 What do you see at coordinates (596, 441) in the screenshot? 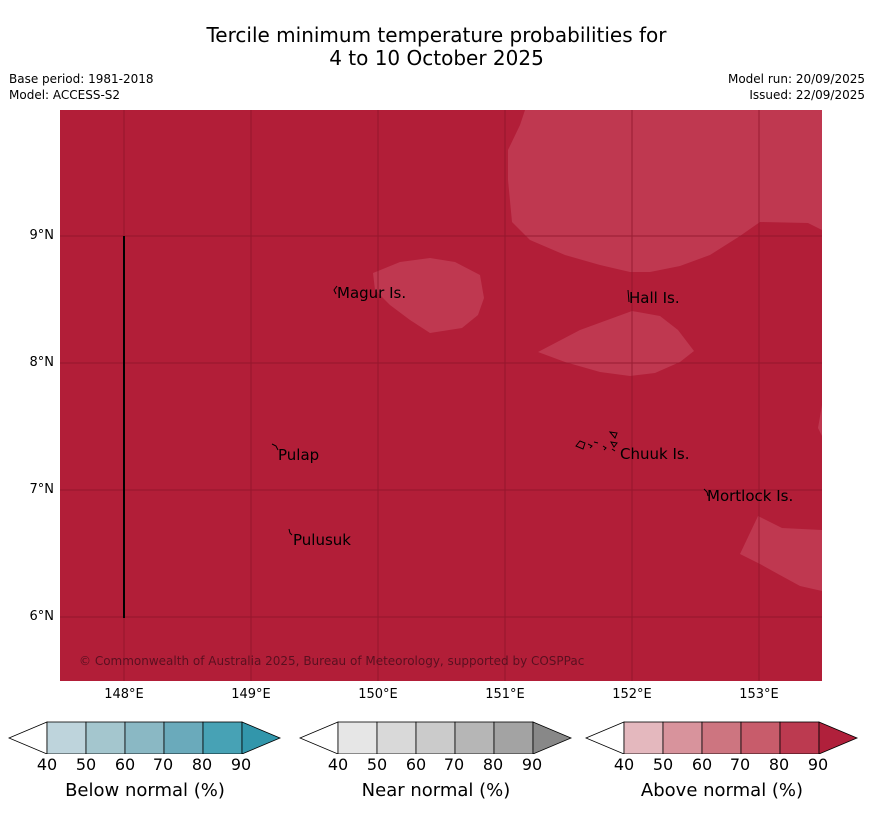
I see `chuuk-lagoon-outline` at bounding box center [596, 441].